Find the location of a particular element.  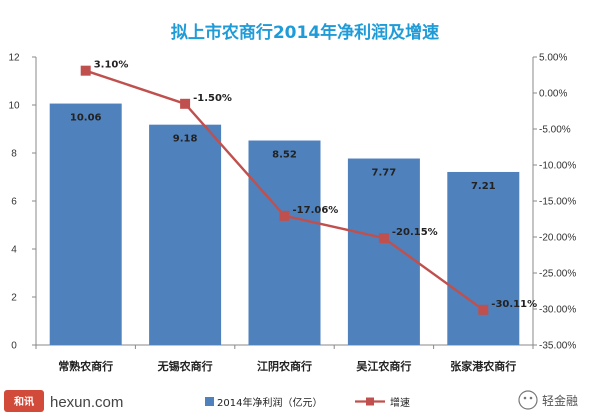

legend-line-marker is located at coordinates (370, 401).